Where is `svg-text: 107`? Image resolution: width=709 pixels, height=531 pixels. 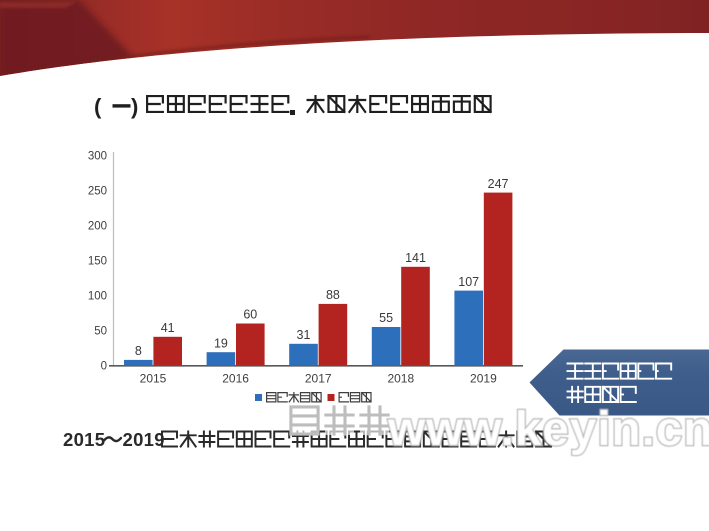 svg-text: 107 is located at coordinates (468, 282).